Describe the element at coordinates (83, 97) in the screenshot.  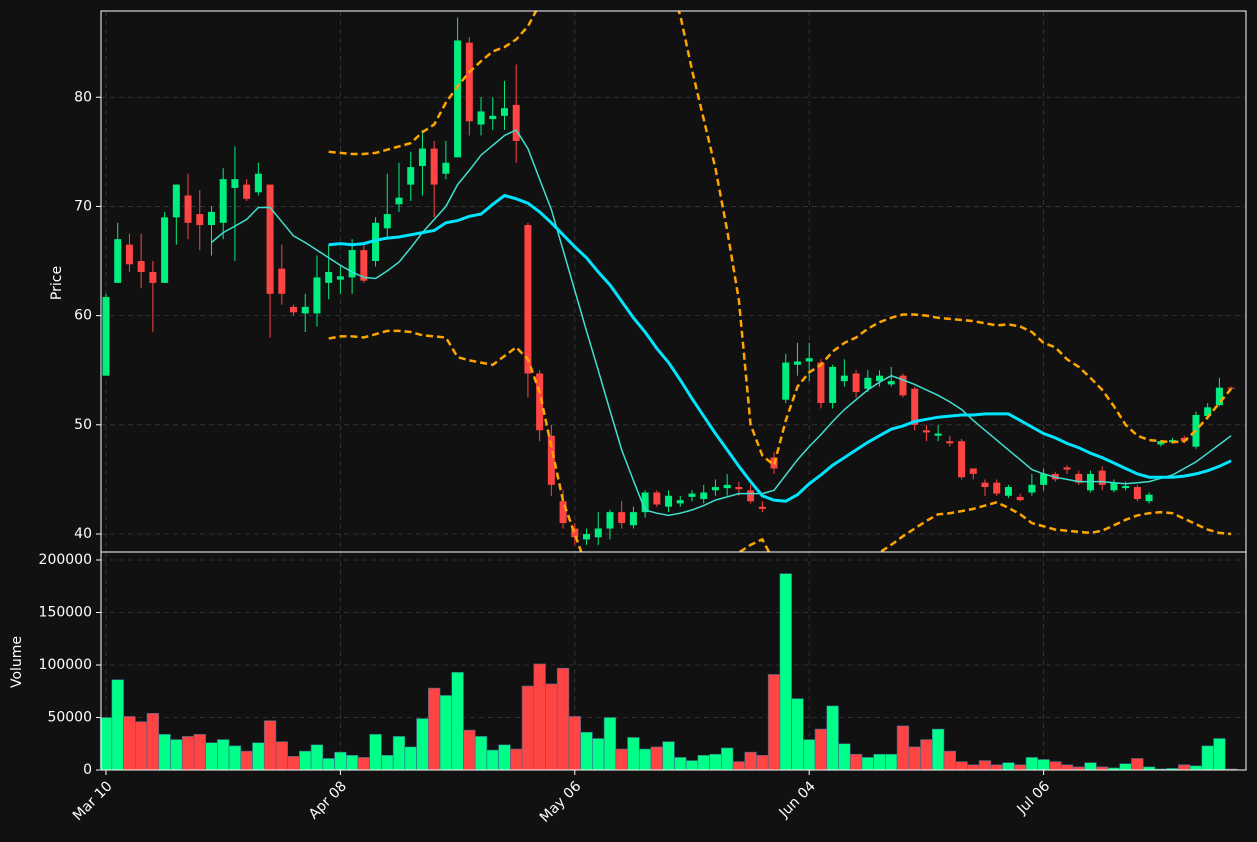
I see `y-tick-label: 80` at that location.